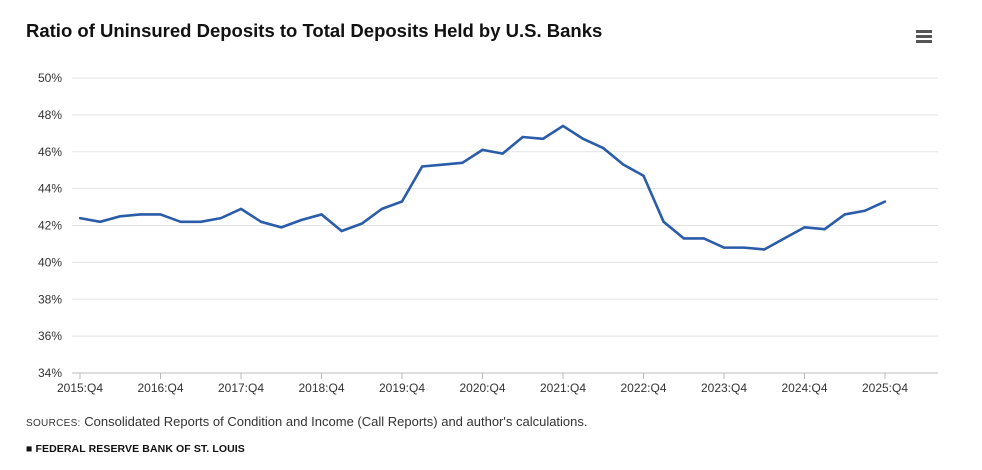 This screenshot has height=470, width=982. What do you see at coordinates (50, 152) in the screenshot?
I see `y-tick-label: 46%` at bounding box center [50, 152].